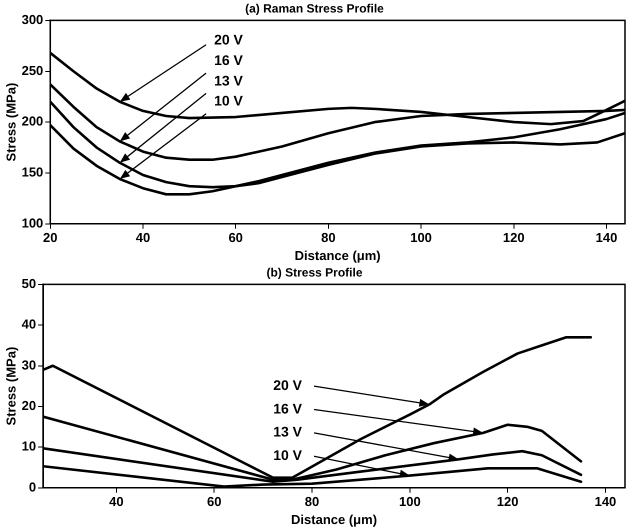  What do you see at coordinates (33, 121) in the screenshot?
I see `y-tick-label: 200` at bounding box center [33, 121].